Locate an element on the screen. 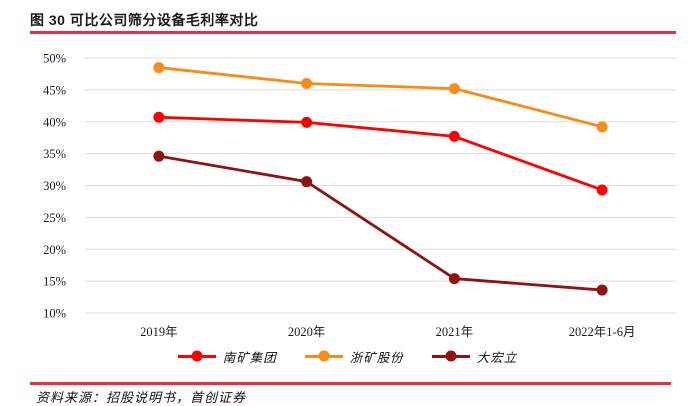 This screenshot has height=406, width=695. legend-item-0: 南矿集团 is located at coordinates (227, 356).